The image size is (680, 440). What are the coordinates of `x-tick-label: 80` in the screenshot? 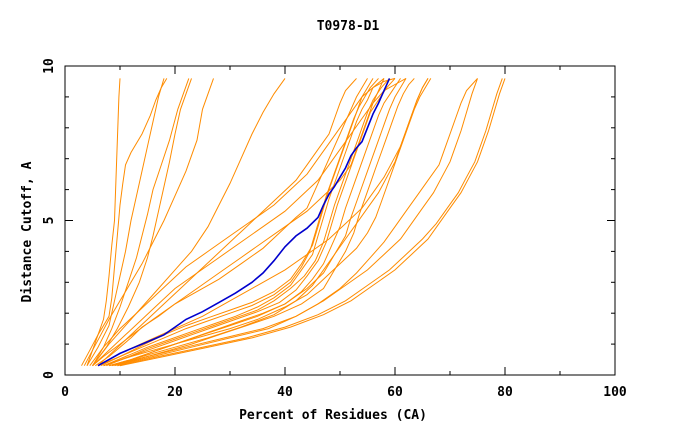 It's located at (505, 392).